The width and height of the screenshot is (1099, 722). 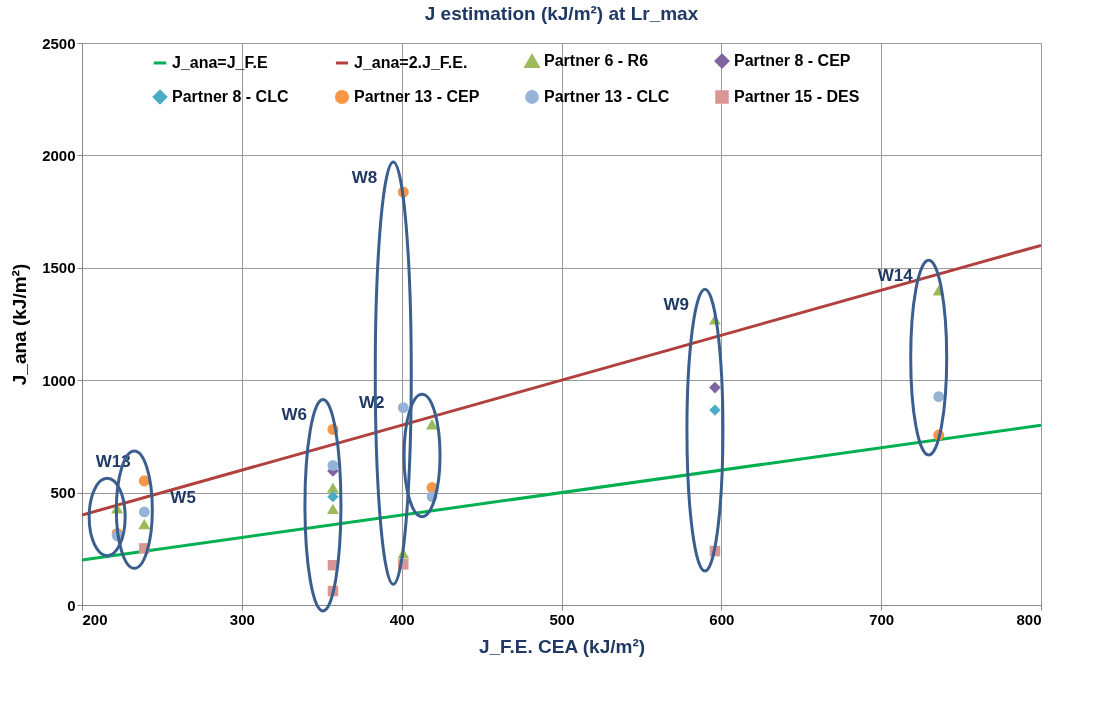 I want to click on annotation: W6, so click(x=294, y=415).